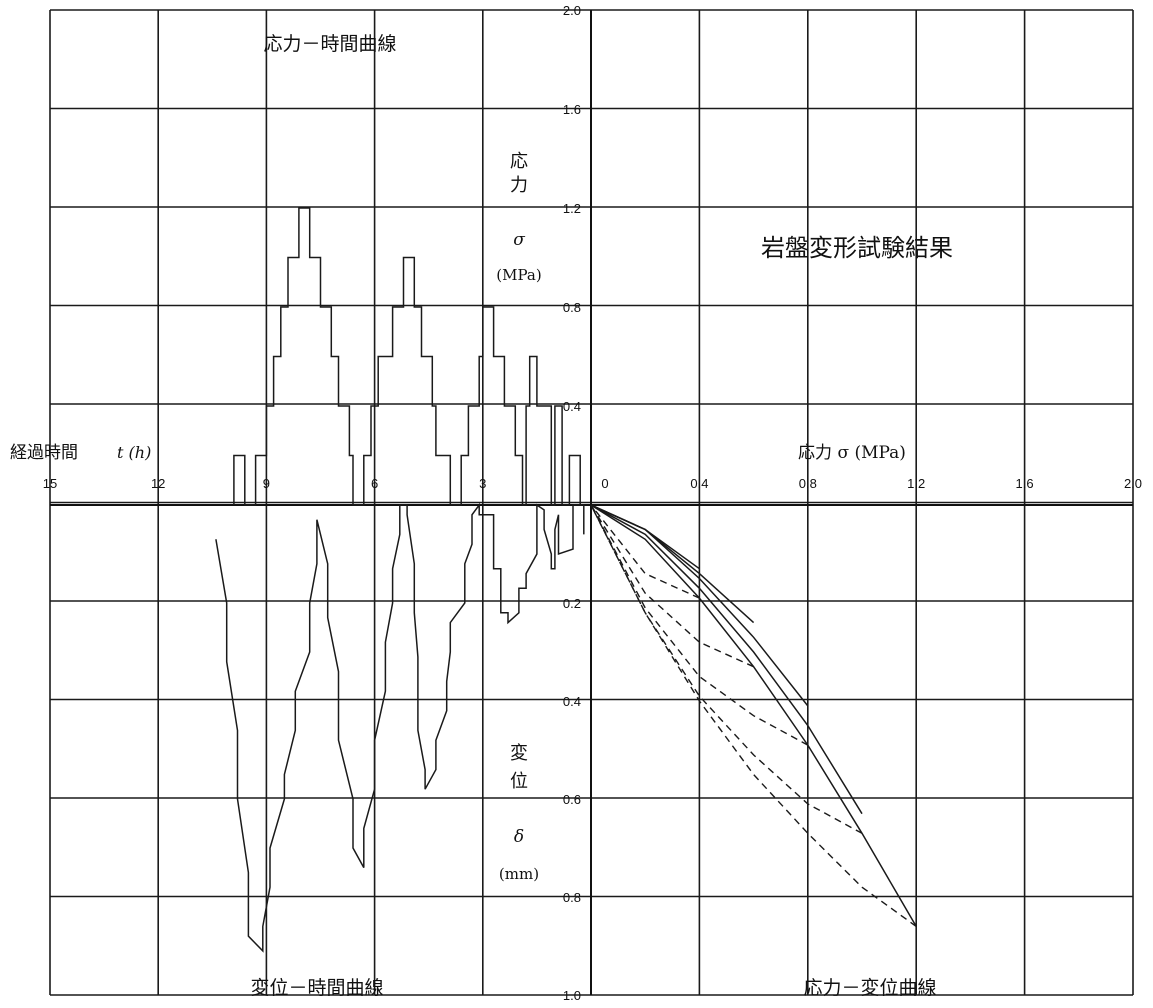  Describe the element at coordinates (482, 483) in the screenshot. I see `time-tick-label: 3` at that location.